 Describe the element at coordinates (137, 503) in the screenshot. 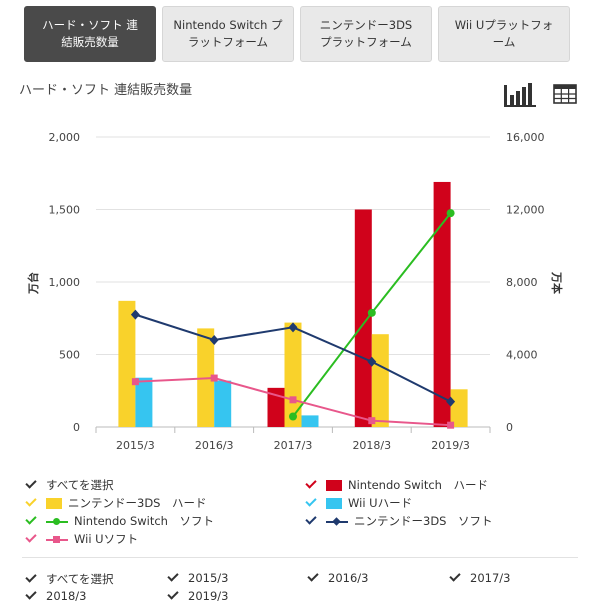

I see `legend-label: ニンテンドー3DS ハード` at that location.